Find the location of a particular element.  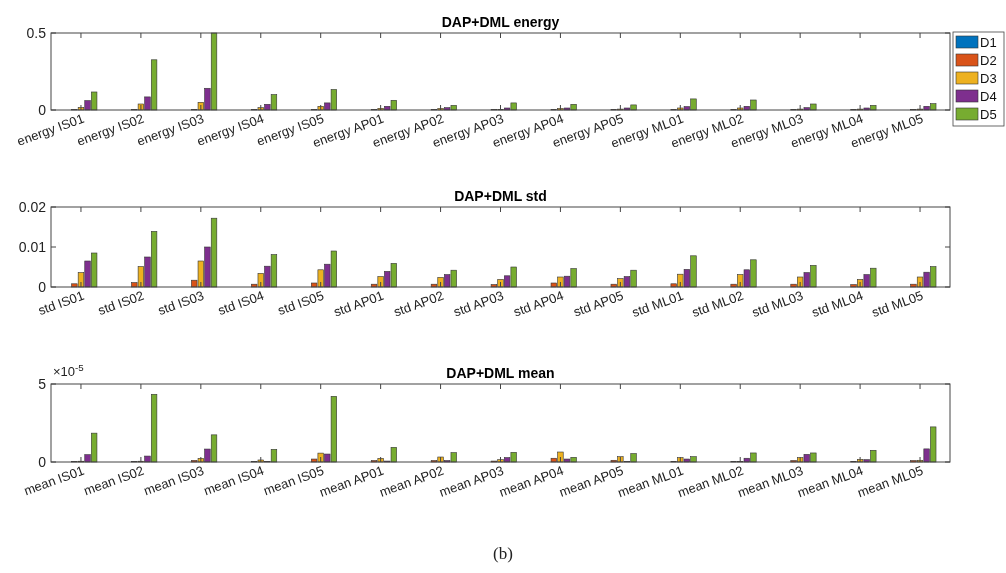

x-tick-label: std AP03 is located at coordinates (478, 303).